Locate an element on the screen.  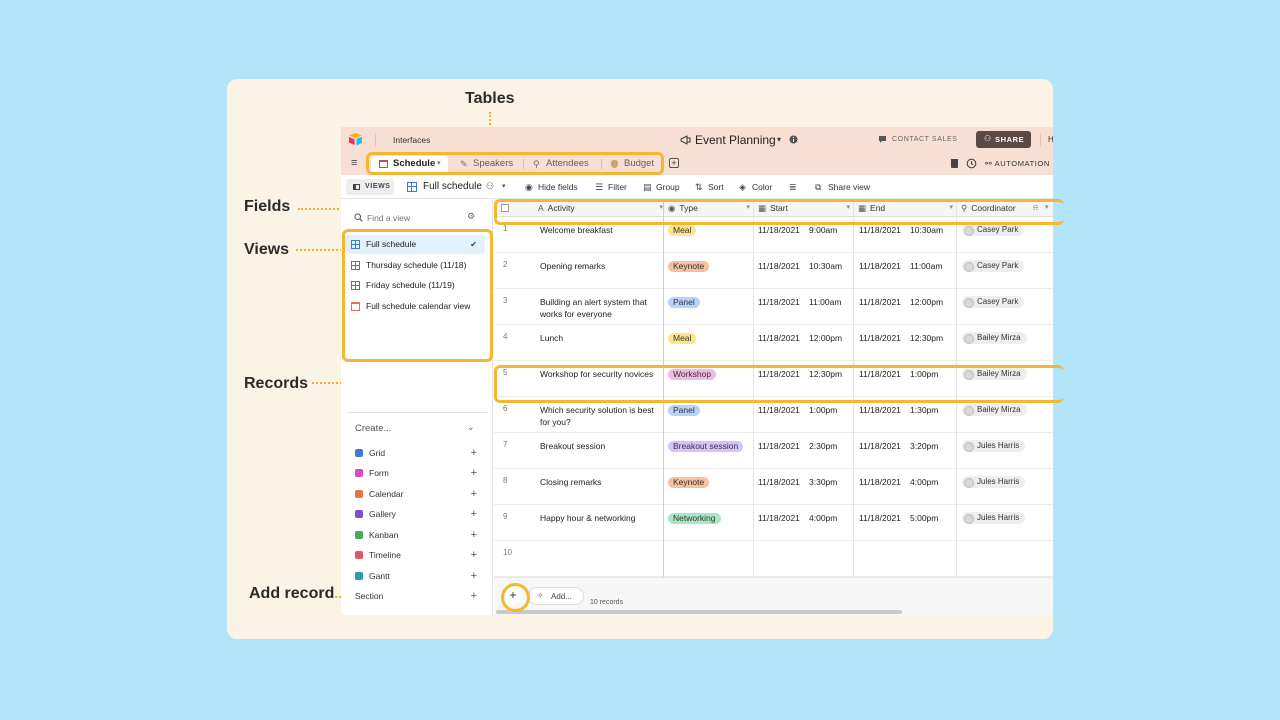
current-view-name: Full schedule is located at coordinates (452, 186).